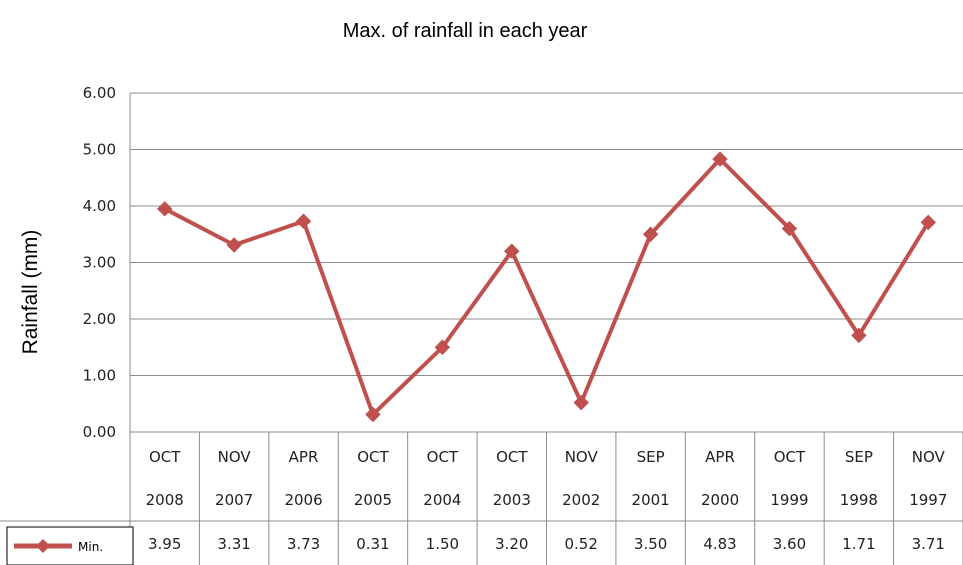 This screenshot has width=963, height=565. What do you see at coordinates (99, 206) in the screenshot?
I see `y-tick-label: 4.00` at bounding box center [99, 206].